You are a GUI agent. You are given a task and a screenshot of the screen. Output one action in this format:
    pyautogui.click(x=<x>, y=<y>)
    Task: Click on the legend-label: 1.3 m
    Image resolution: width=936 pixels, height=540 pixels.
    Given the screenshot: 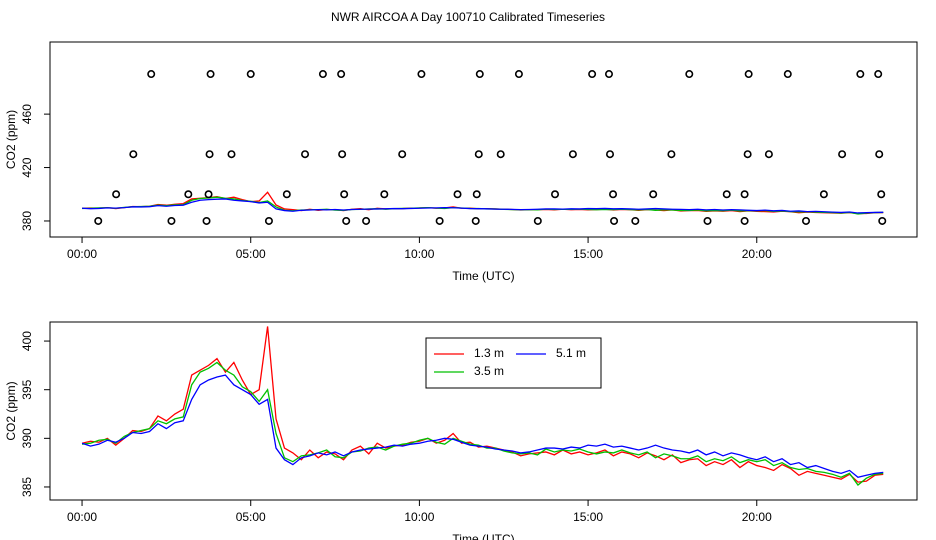 What is the action you would take?
    pyautogui.click(x=489, y=353)
    